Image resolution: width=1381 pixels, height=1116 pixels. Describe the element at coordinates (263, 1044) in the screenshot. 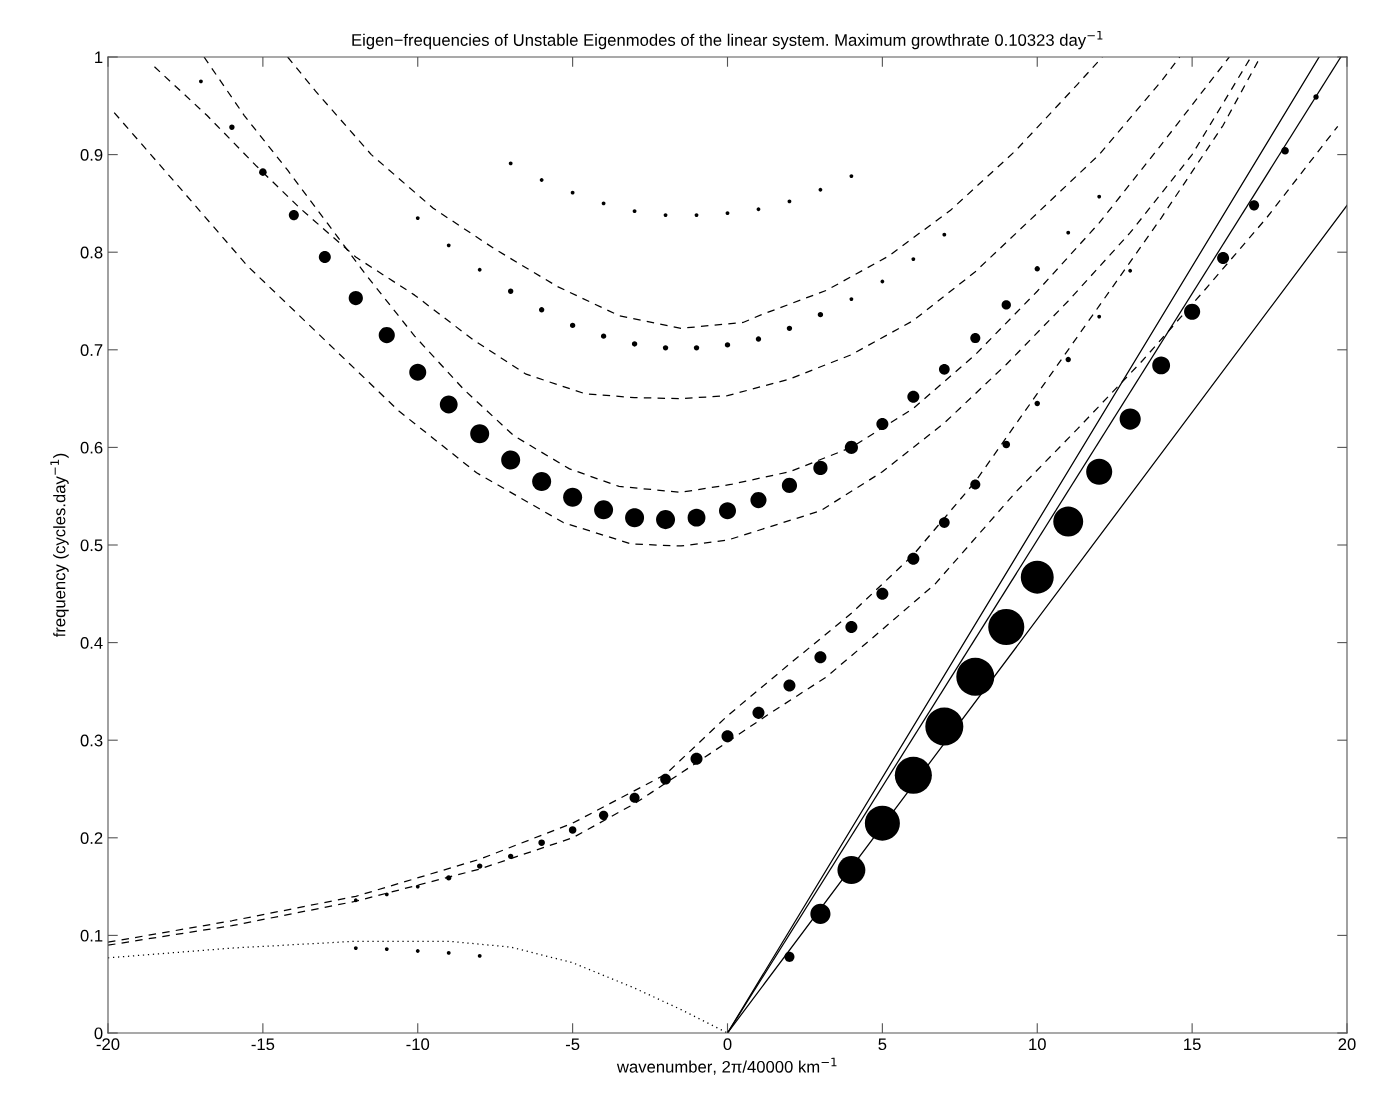

I see `x-tick-label: -15` at that location.